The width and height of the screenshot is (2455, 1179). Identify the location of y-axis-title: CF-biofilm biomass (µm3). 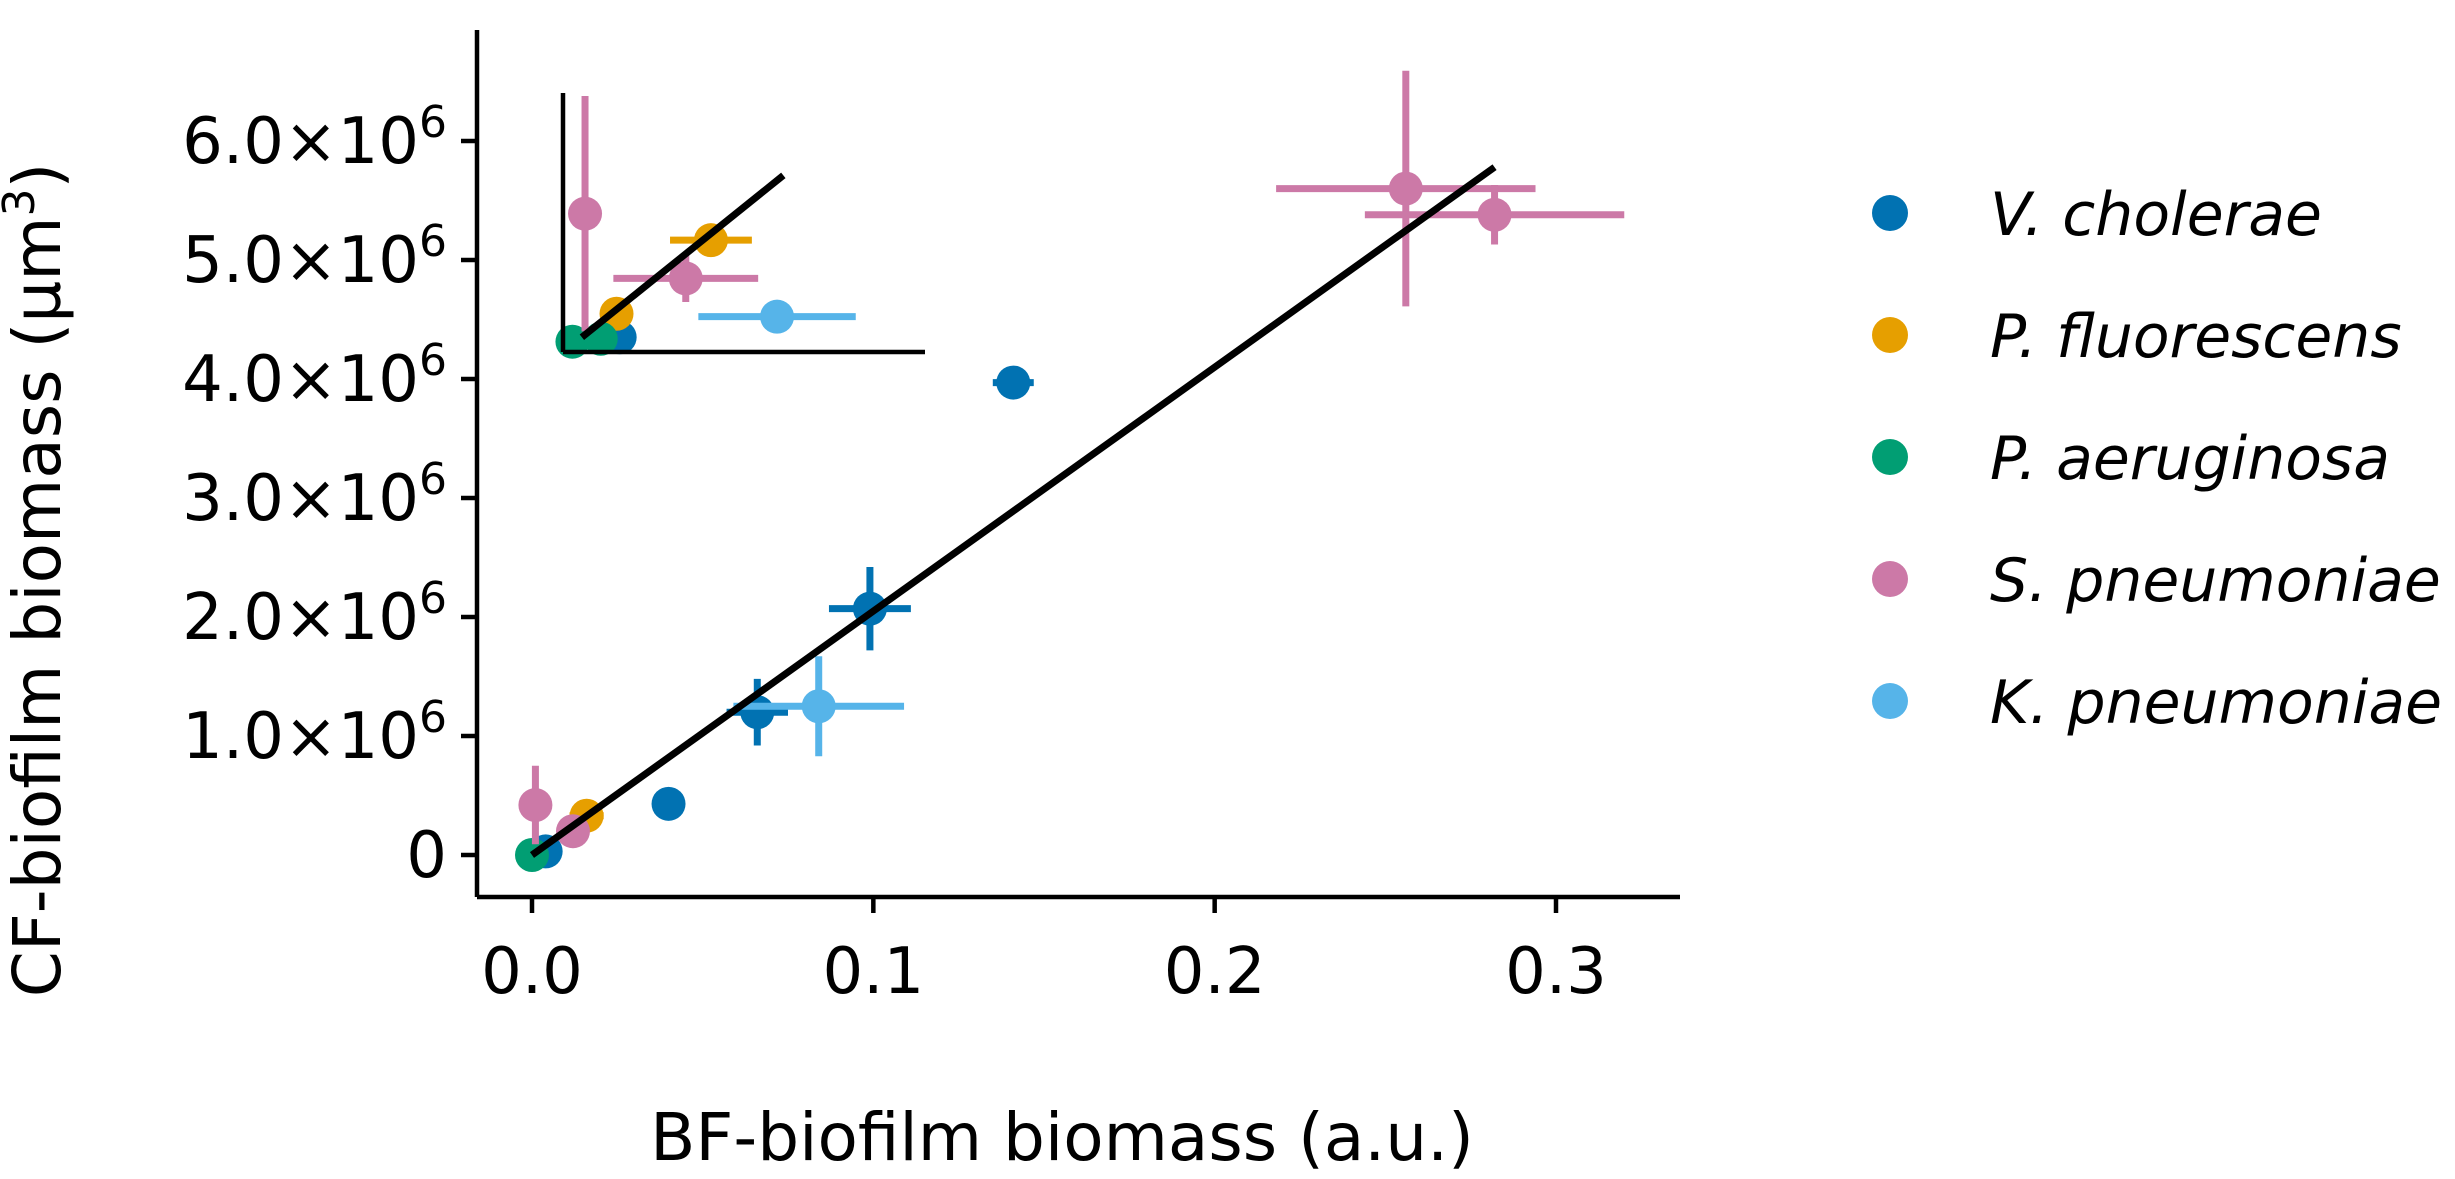
(38, 580).